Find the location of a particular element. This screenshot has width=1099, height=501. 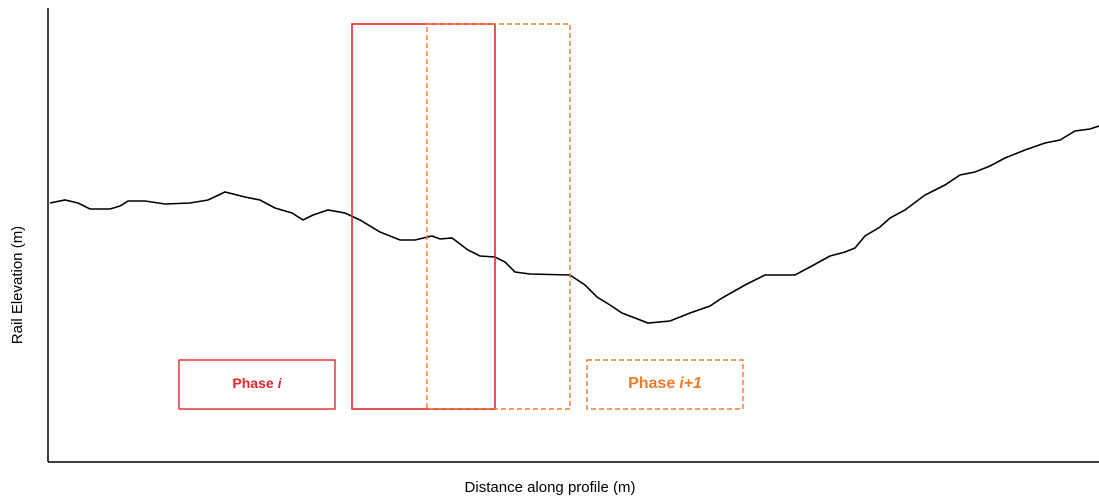

phase-index: i is located at coordinates (280, 383).